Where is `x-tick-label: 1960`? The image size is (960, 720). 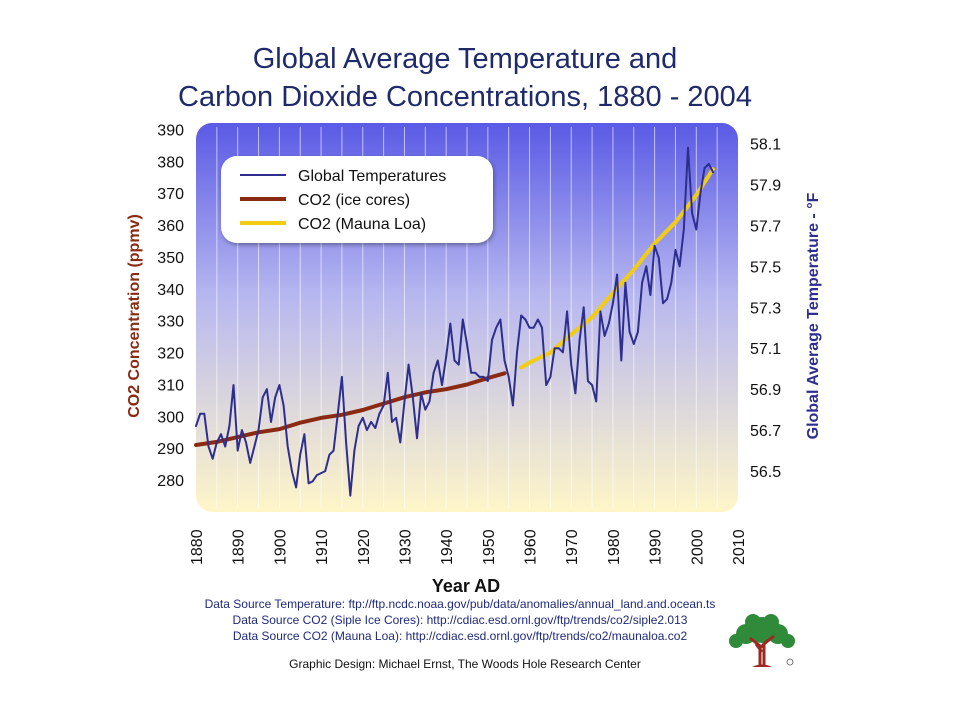 x-tick-label: 1960 is located at coordinates (531, 547).